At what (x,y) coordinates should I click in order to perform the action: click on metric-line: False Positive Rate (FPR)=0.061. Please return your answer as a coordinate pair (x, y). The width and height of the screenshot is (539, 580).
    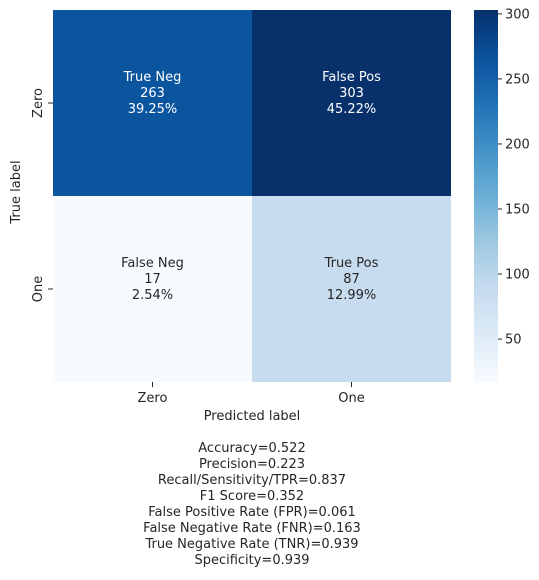
    Looking at the image, I should click on (252, 512).